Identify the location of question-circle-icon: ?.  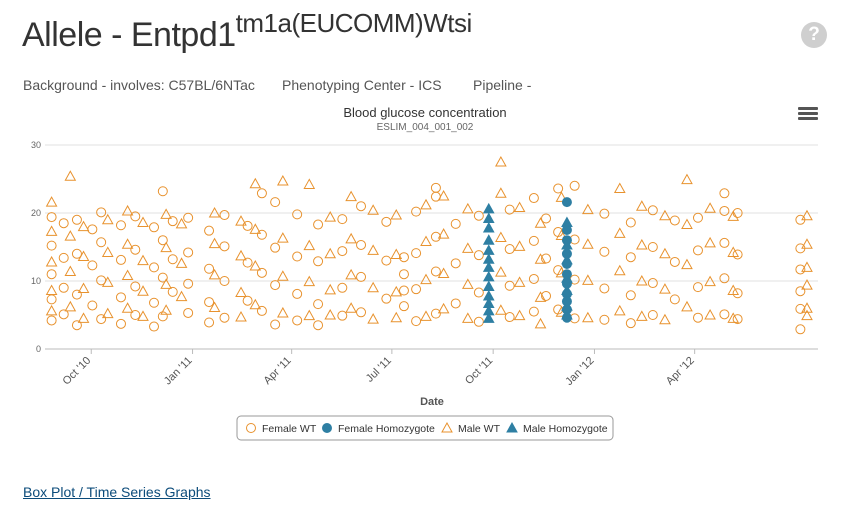
(814, 35).